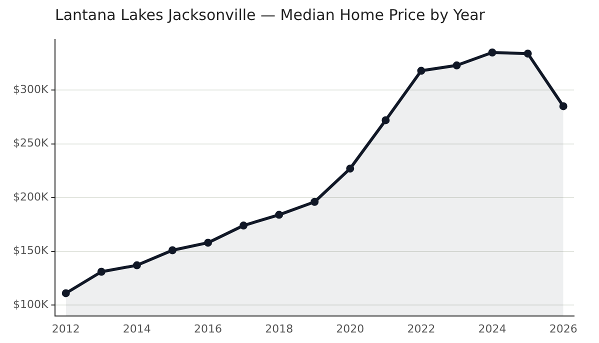 This screenshot has height=343, width=599. I want to click on x-tick-label: 2020, so click(350, 329).